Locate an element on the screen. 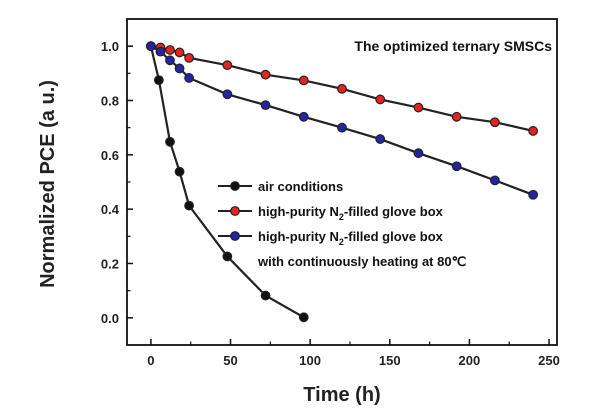 The image size is (600, 419). x-tick-label: 200 is located at coordinates (470, 360).